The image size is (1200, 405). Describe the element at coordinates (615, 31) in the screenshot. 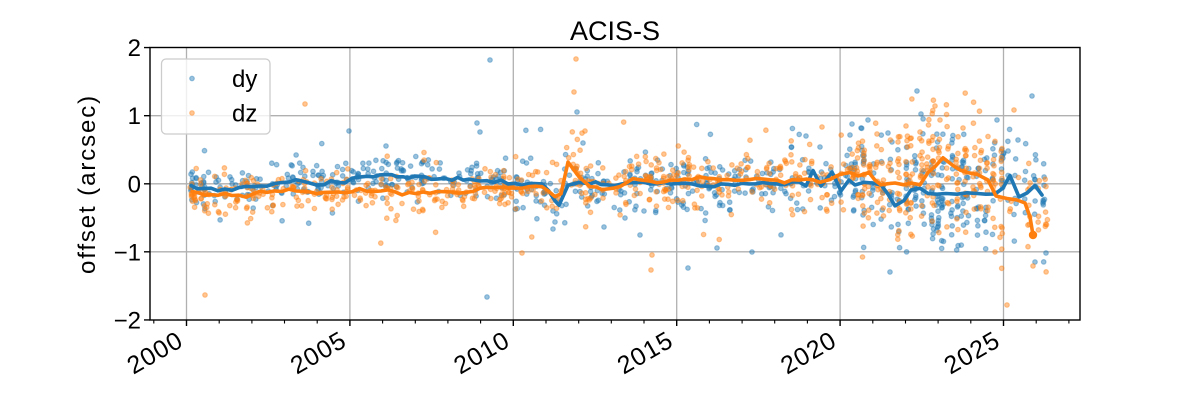

I see `svg-text: ACIS-S` at that location.